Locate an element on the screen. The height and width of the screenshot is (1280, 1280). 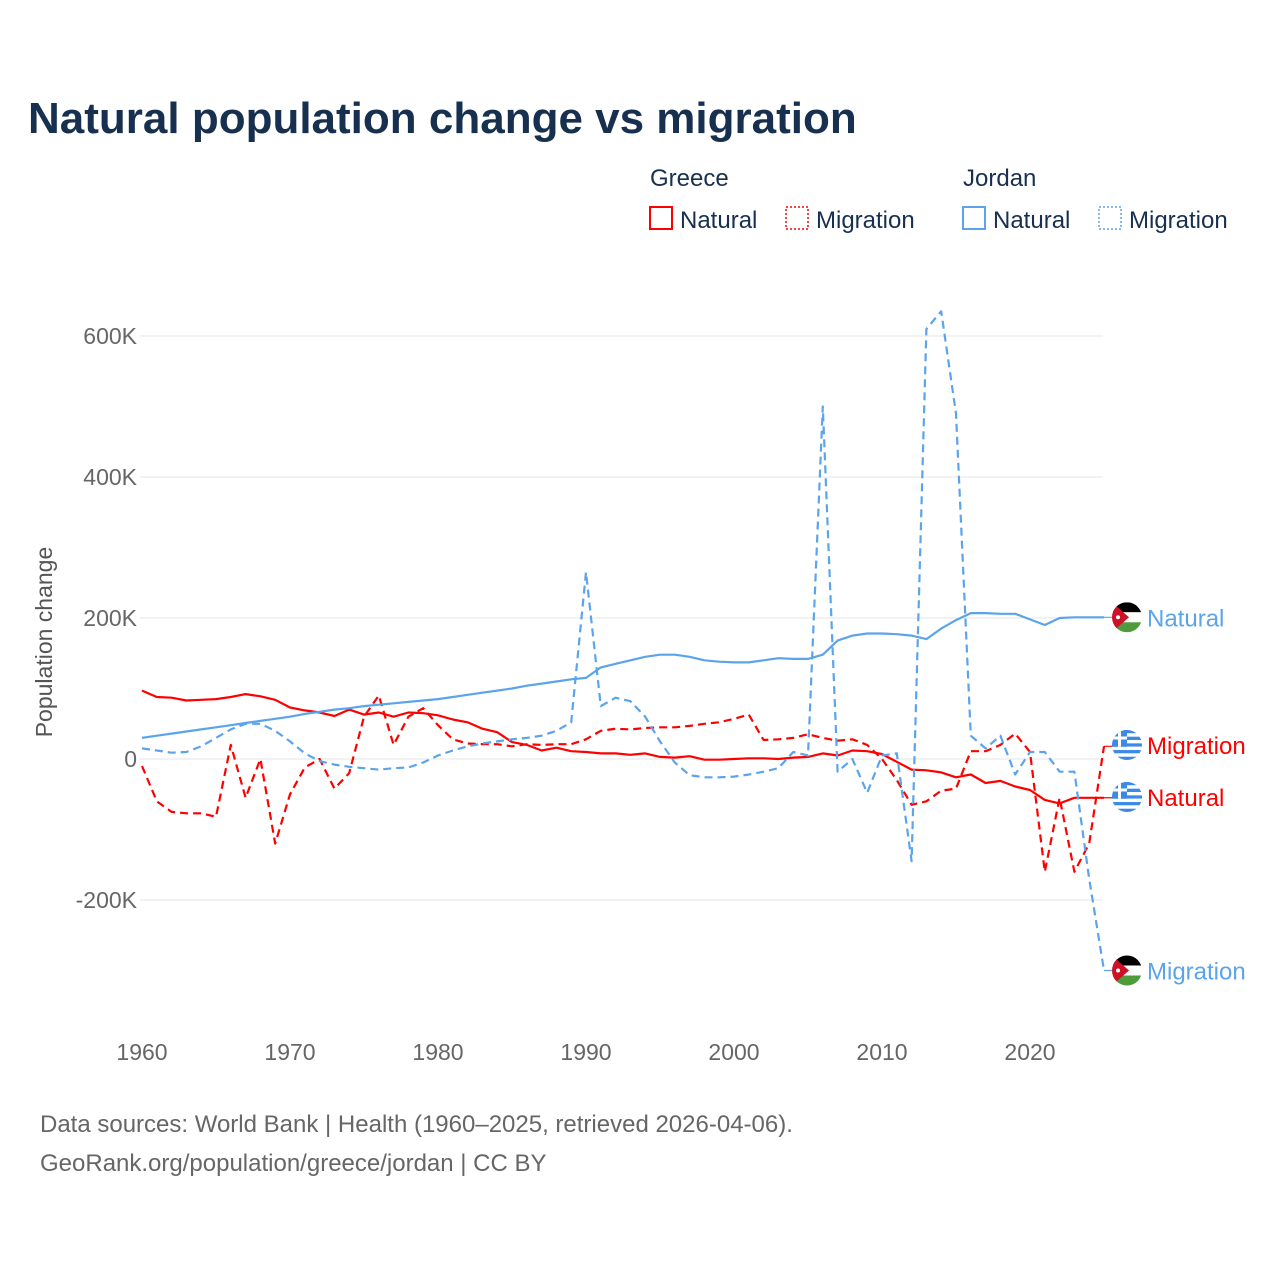
end-label-jordan-natural: Natural is located at coordinates (1185, 618).